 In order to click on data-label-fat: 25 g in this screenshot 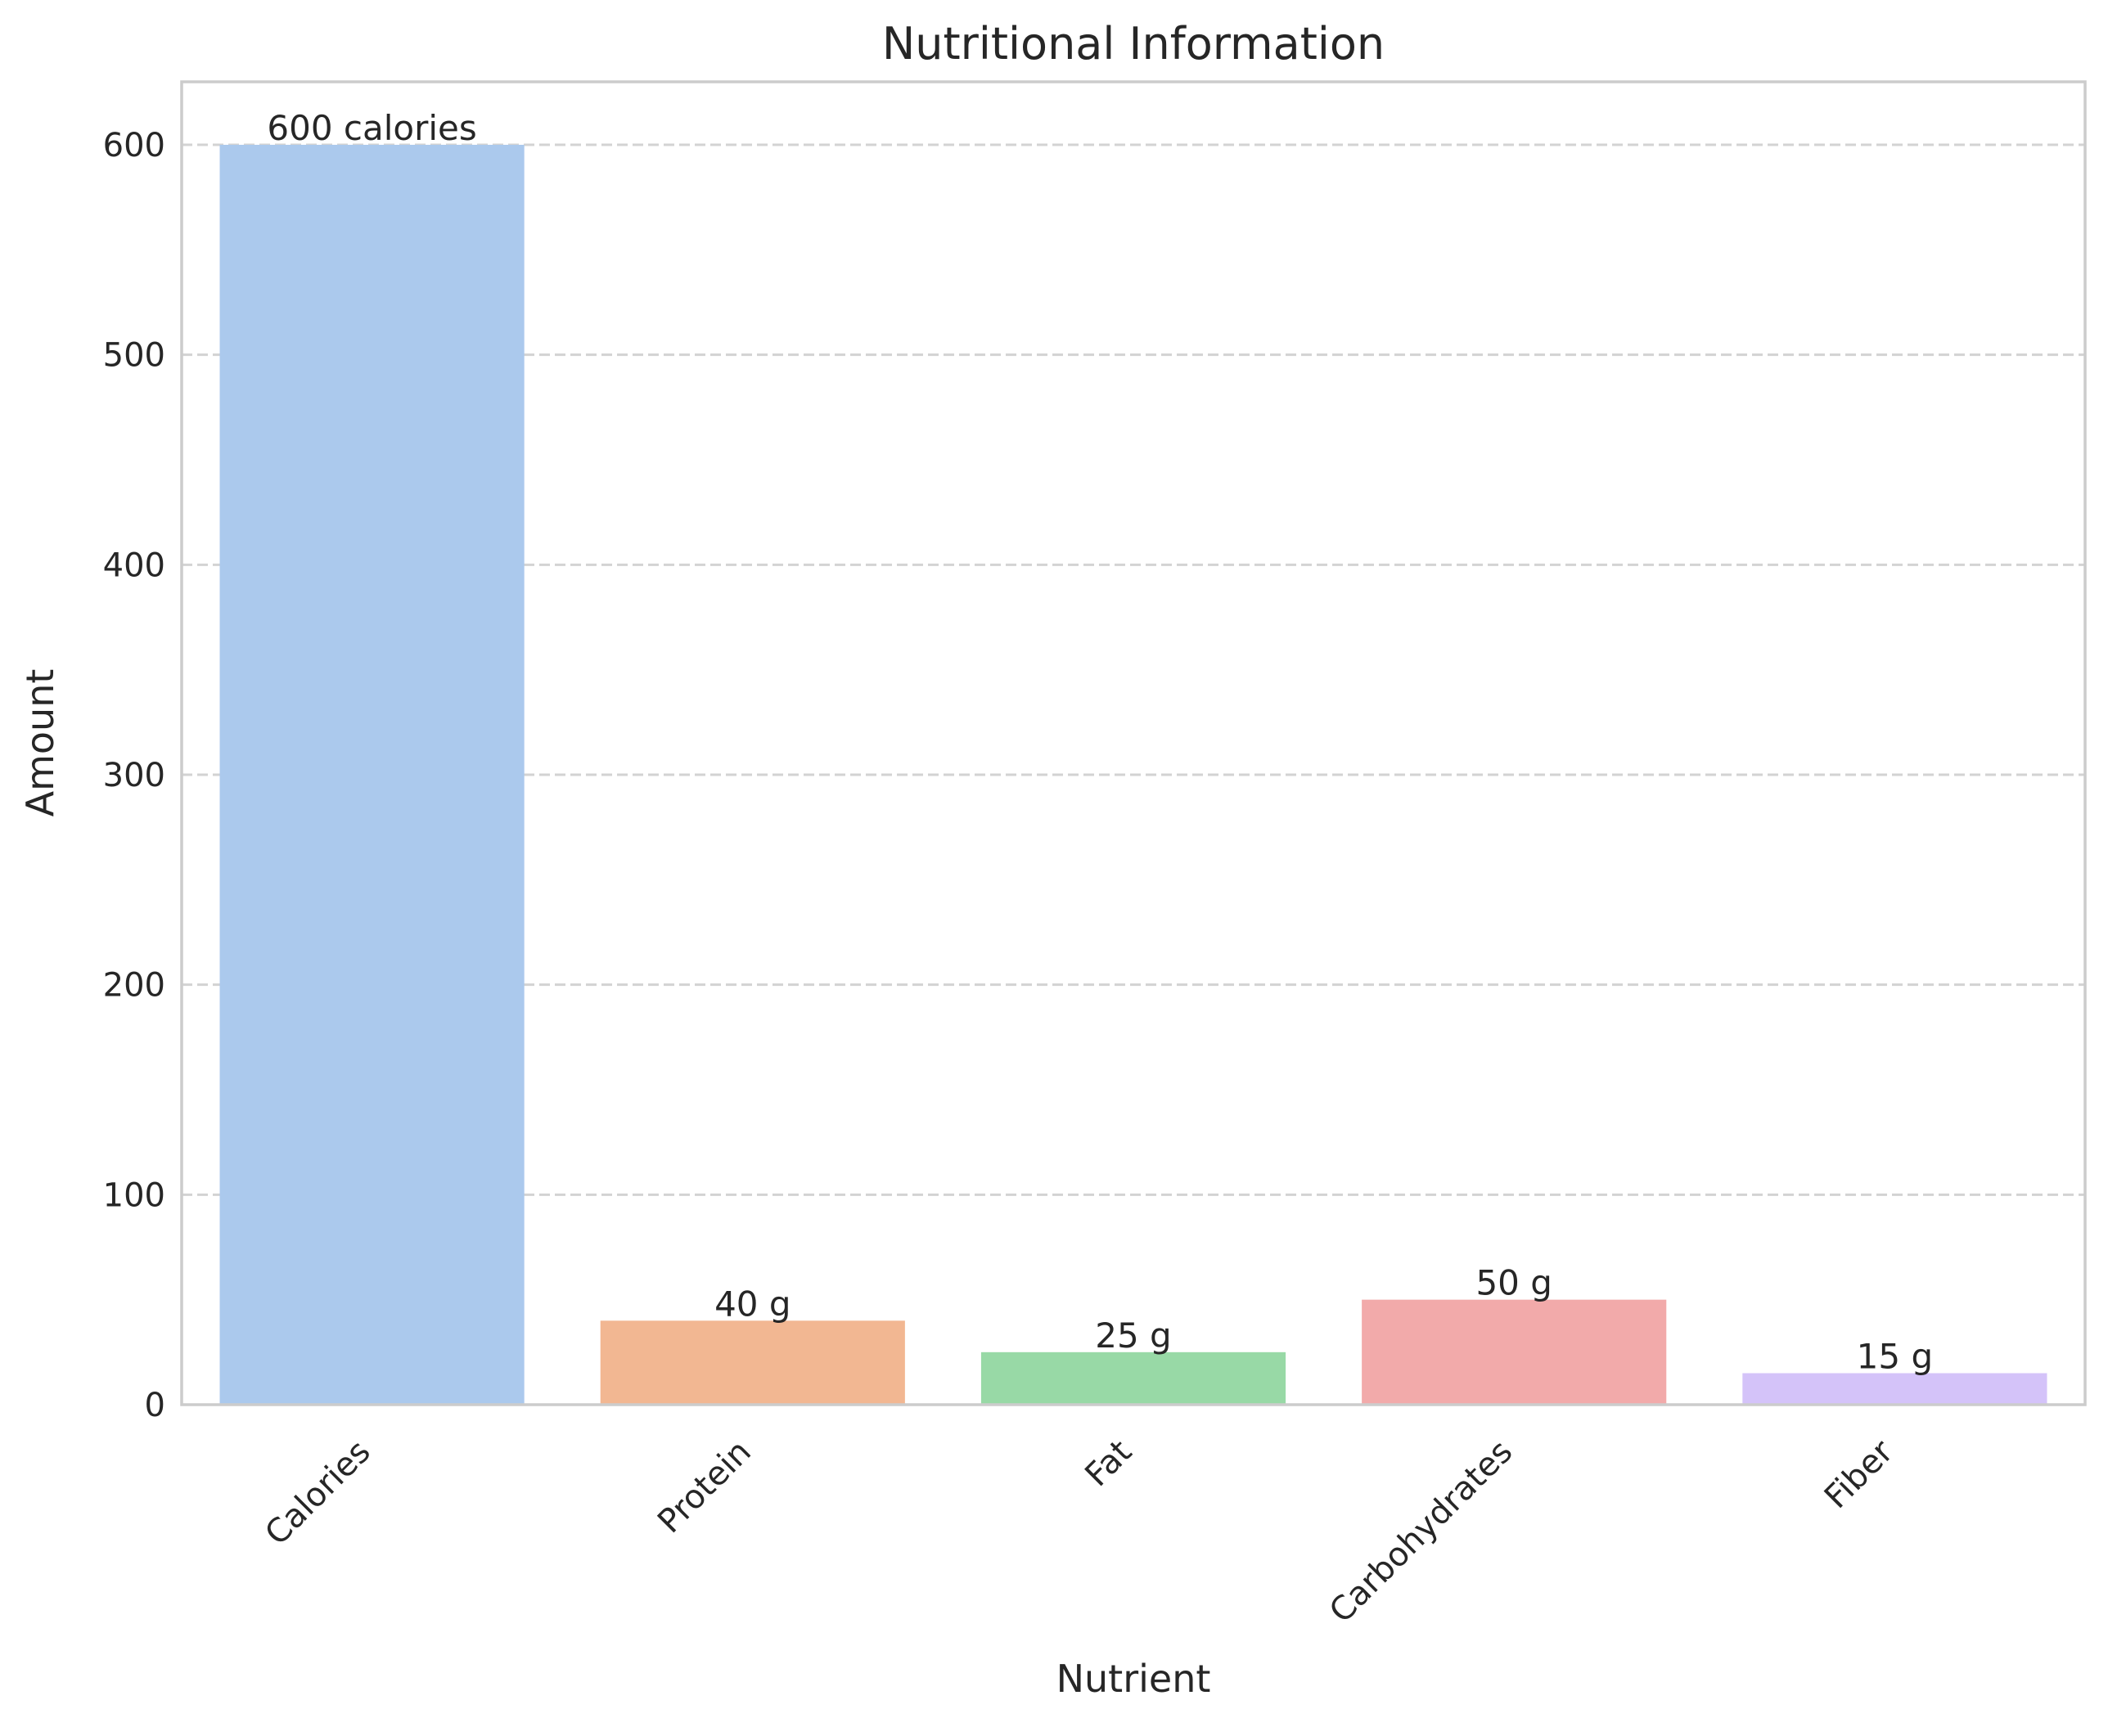, I will do `click(1133, 1335)`.